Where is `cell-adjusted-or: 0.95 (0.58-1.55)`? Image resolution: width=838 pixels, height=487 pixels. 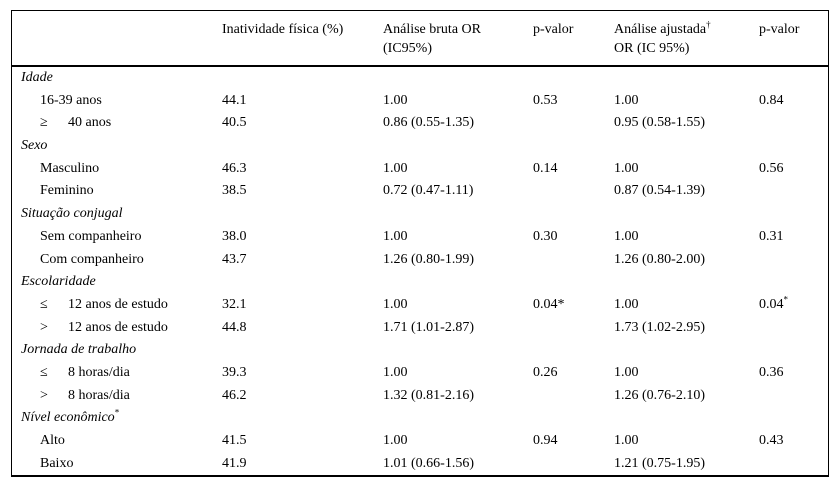 cell-adjusted-or: 0.95 (0.58-1.55) is located at coordinates (686, 123).